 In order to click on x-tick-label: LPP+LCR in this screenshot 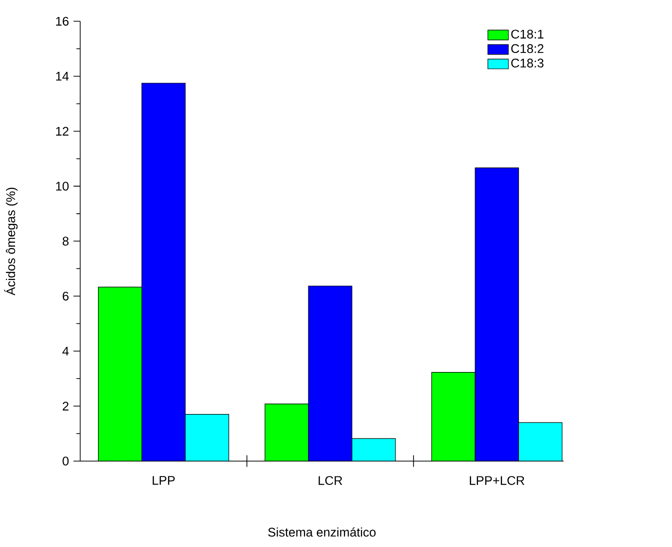, I will do `click(497, 480)`.